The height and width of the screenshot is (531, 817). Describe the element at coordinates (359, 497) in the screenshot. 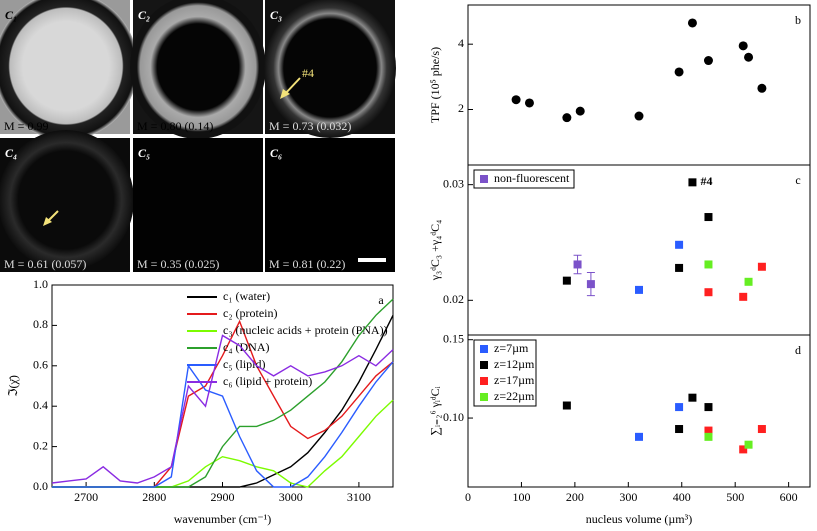

I see `x-tick-label: 3100` at that location.